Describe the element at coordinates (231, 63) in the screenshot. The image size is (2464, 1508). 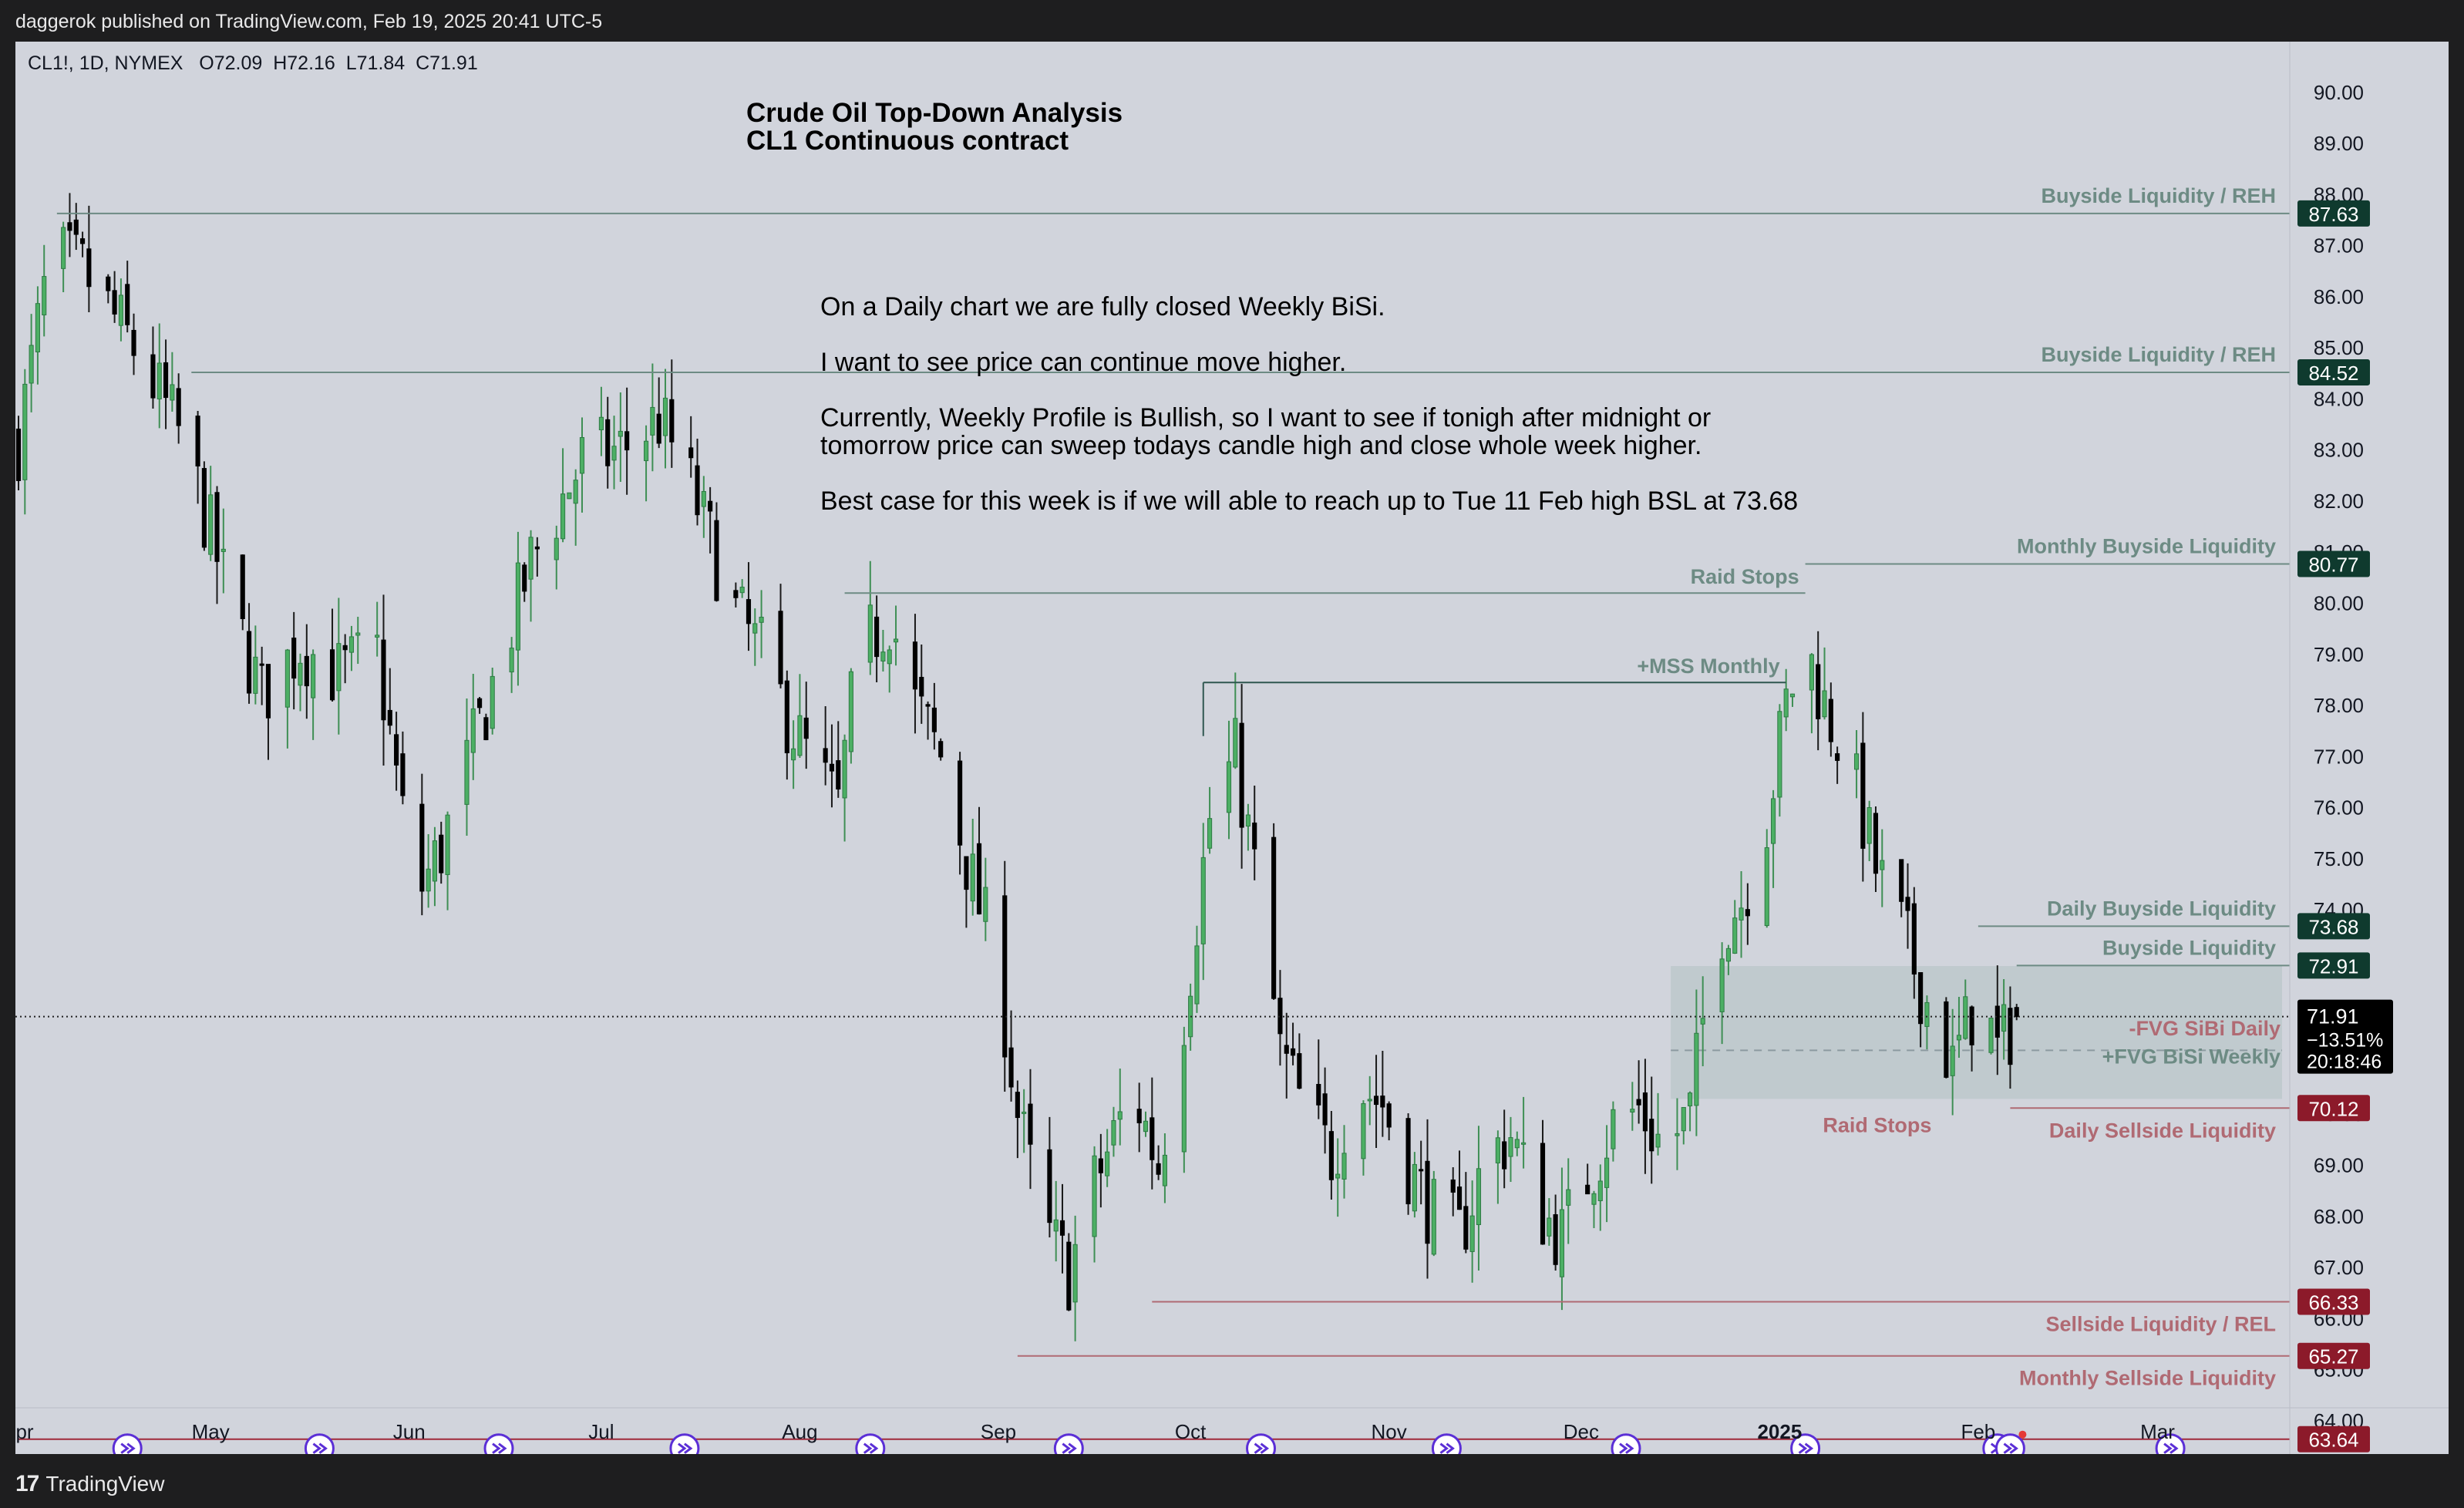
I see `ohlc-open: O72.09` at that location.